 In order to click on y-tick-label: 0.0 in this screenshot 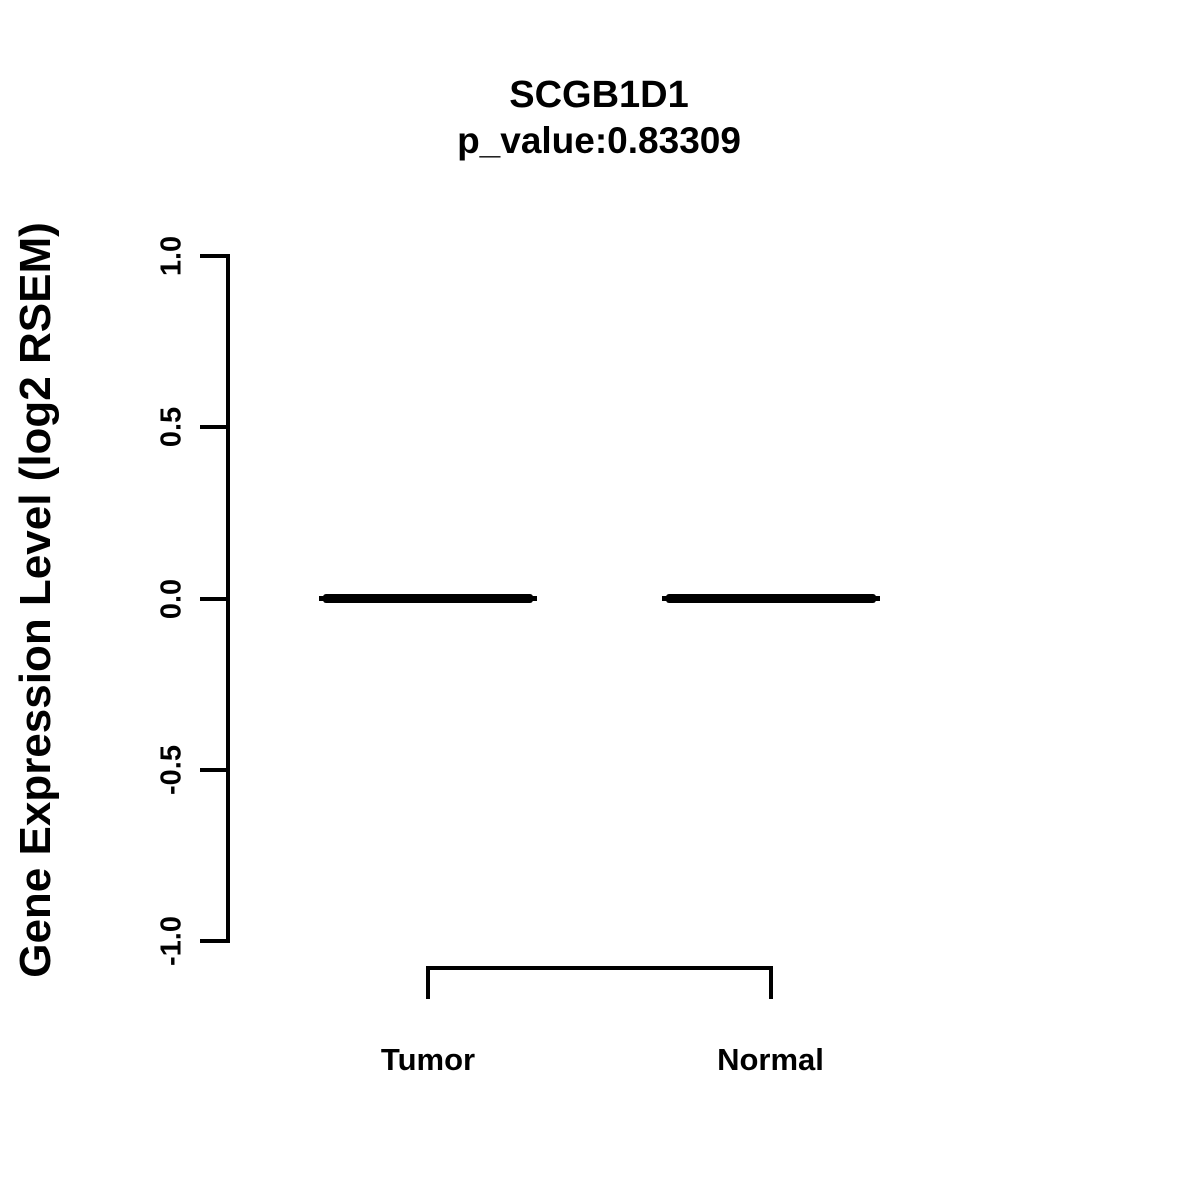, I will do `click(171, 598)`.